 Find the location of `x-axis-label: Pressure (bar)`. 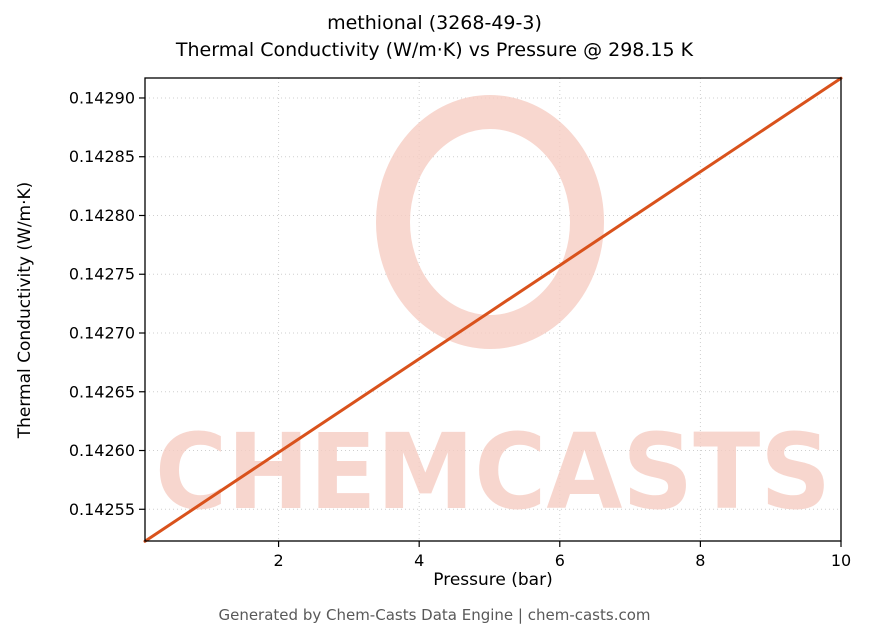

x-axis-label: Pressure (bar) is located at coordinates (493, 580).